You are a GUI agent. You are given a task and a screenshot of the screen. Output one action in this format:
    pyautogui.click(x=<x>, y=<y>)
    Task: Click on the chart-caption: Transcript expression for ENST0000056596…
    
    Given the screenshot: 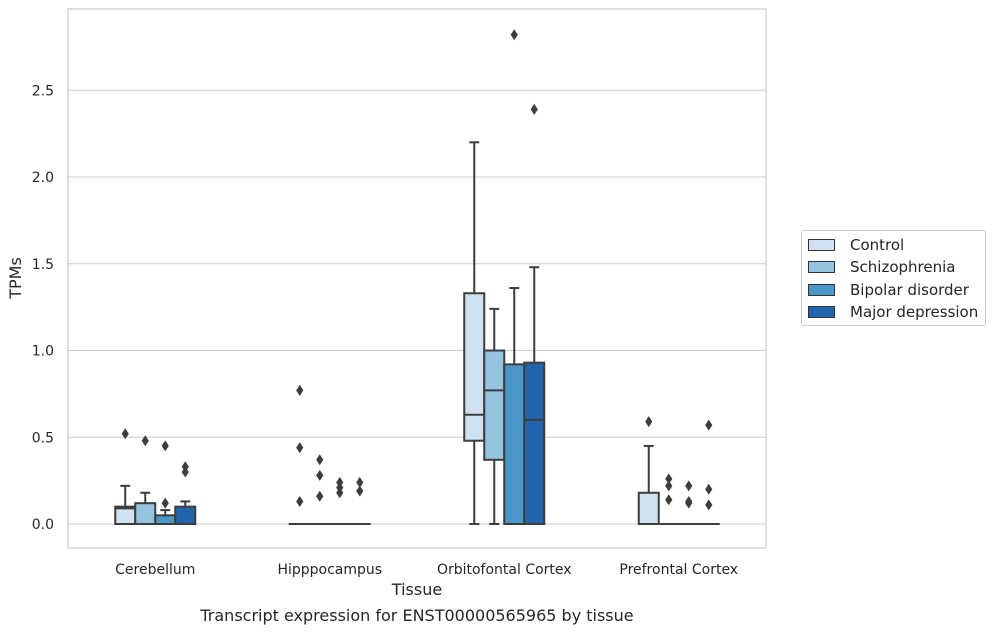 What is the action you would take?
    pyautogui.click(x=417, y=615)
    